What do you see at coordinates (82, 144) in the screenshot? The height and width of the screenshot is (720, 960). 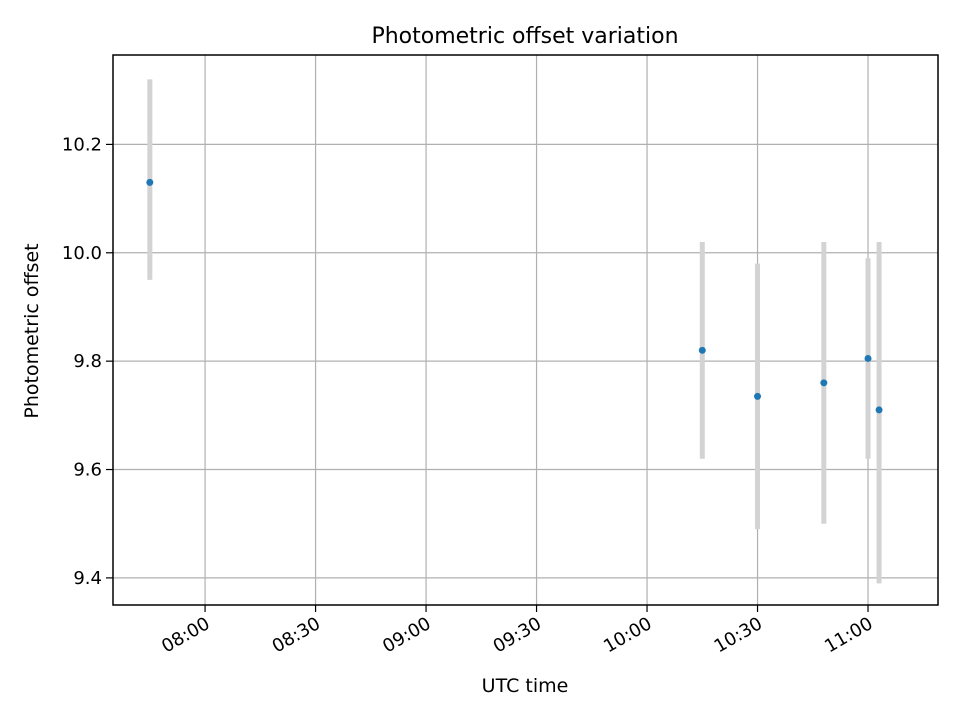 I see `y-tick-label: 10.2` at bounding box center [82, 144].